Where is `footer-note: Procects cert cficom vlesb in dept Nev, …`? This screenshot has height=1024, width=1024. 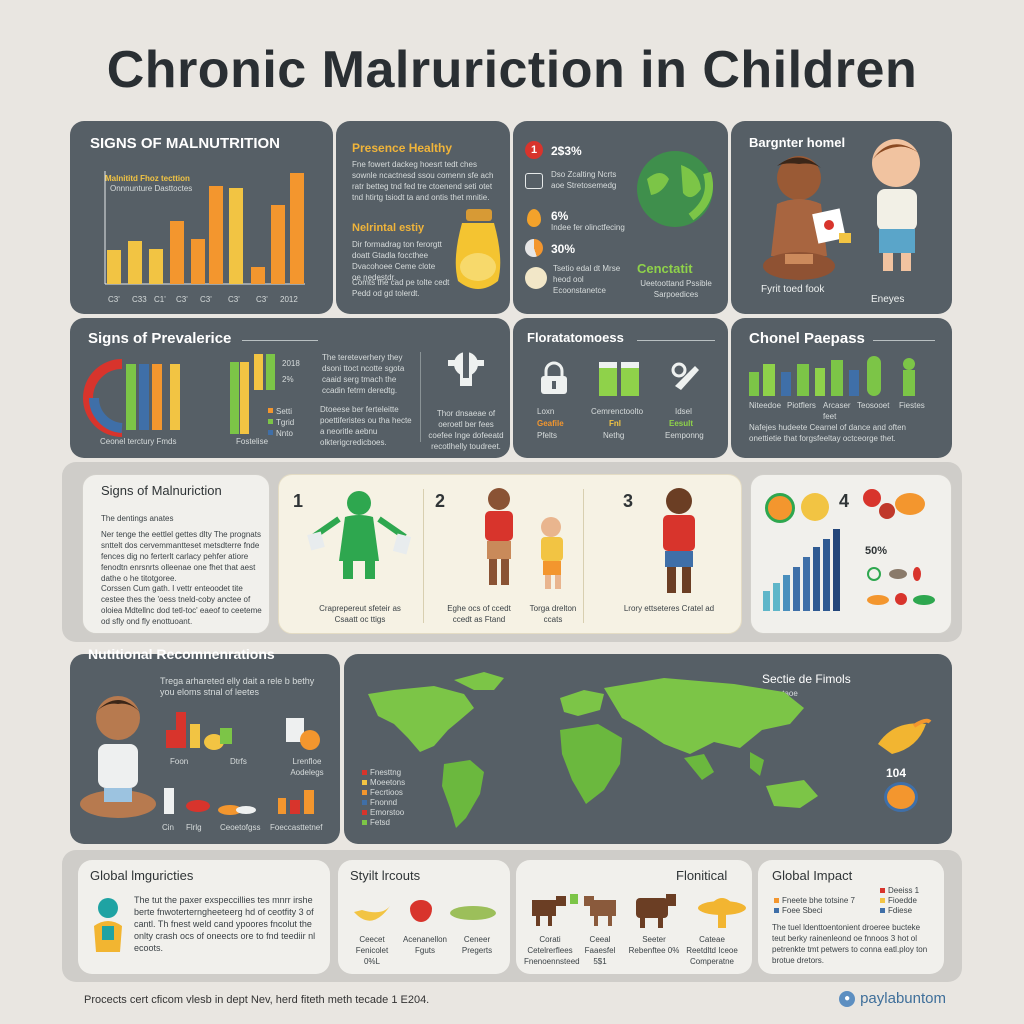
footer-note: Procects cert cficom vlesb in dept Nev, … is located at coordinates (257, 1000).